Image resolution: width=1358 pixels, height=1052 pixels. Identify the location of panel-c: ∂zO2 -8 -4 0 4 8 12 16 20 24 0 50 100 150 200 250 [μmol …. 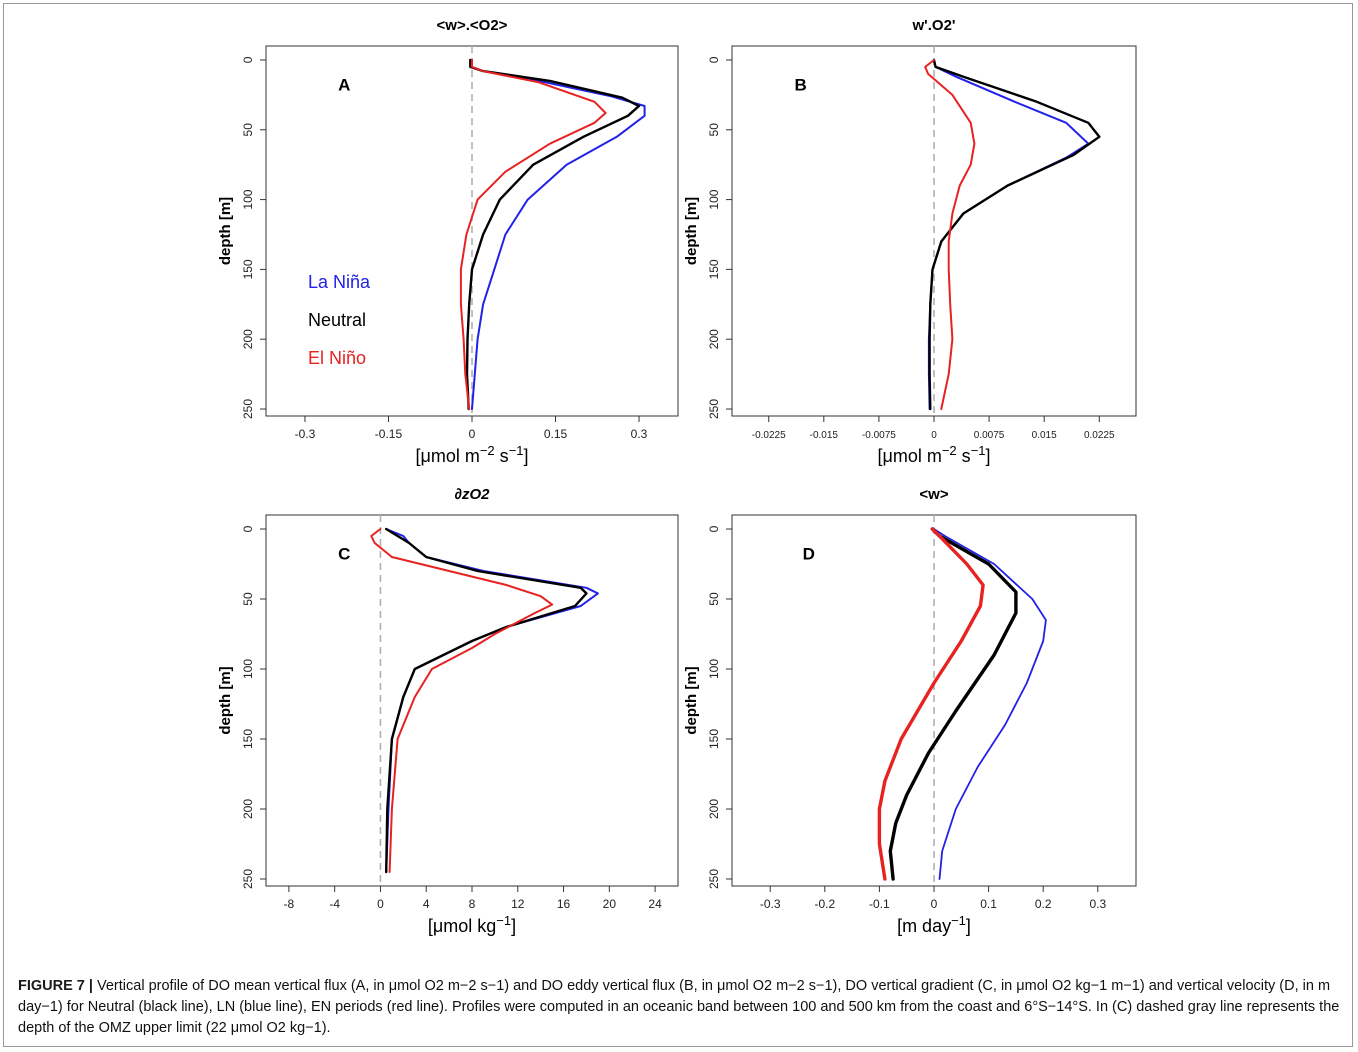
(448, 711).